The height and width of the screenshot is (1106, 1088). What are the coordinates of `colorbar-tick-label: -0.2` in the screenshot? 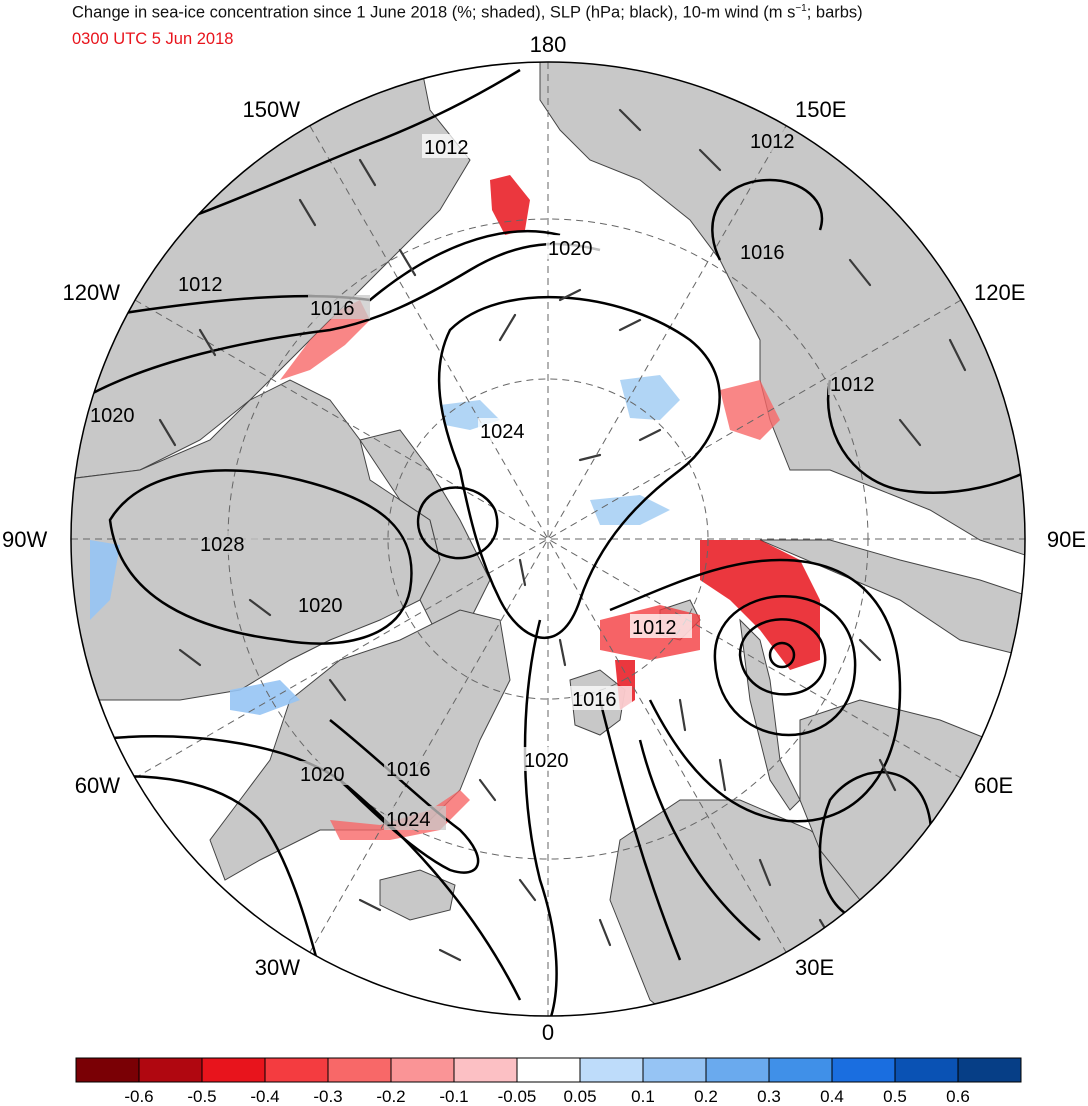 It's located at (390, 1096).